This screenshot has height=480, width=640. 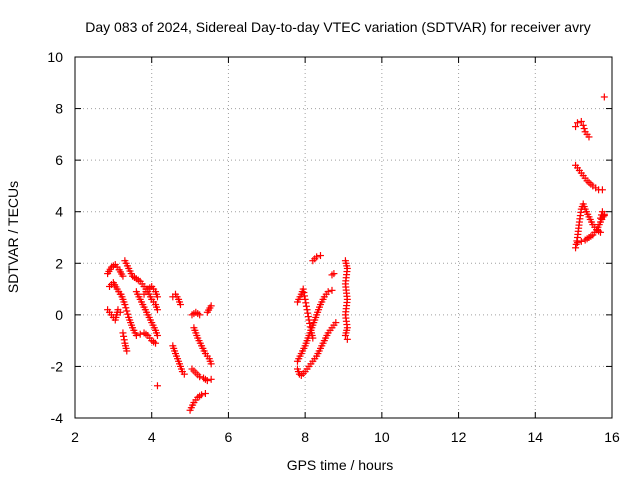 What do you see at coordinates (229, 437) in the screenshot?
I see `x-tick-label: 6` at bounding box center [229, 437].